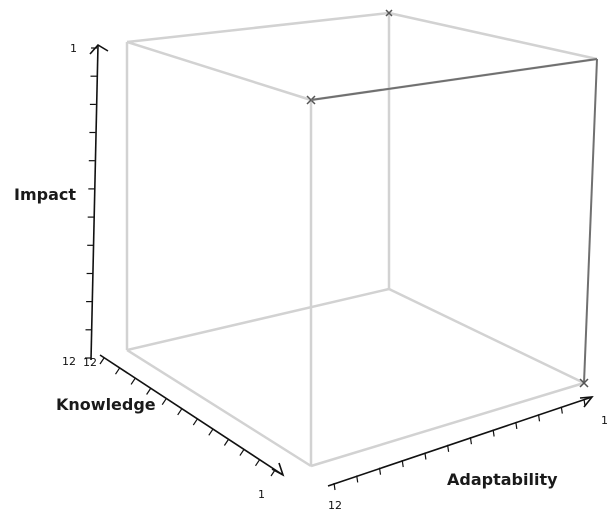  Describe the element at coordinates (502, 479) in the screenshot. I see `adaptability-axis-title: Adaptability` at that location.